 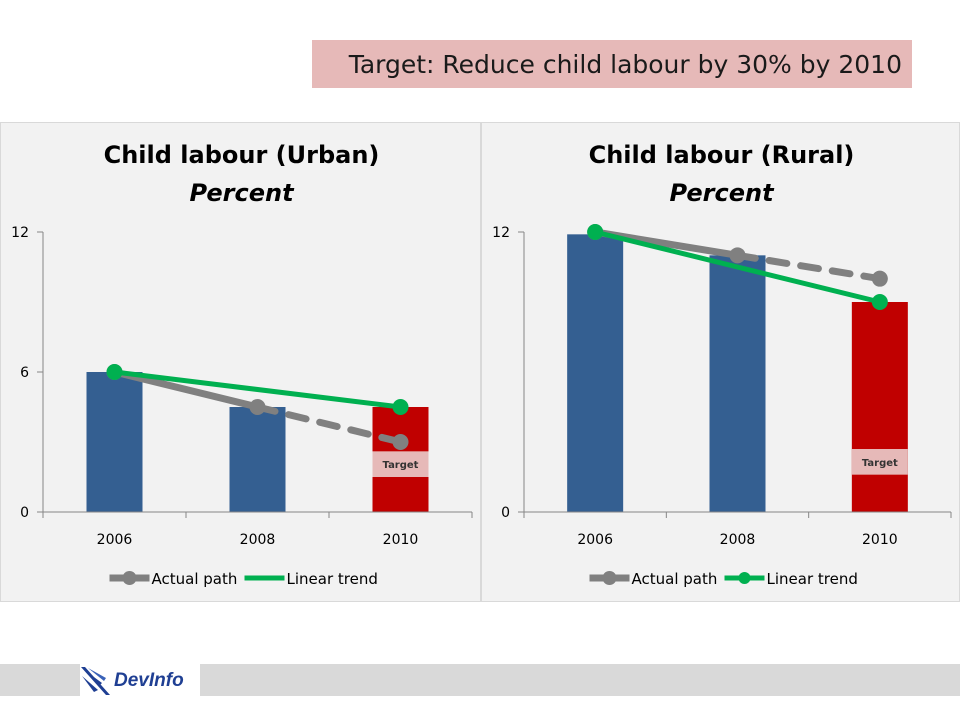 I want to click on devinfo-logo: DevInfo, so click(x=140, y=681).